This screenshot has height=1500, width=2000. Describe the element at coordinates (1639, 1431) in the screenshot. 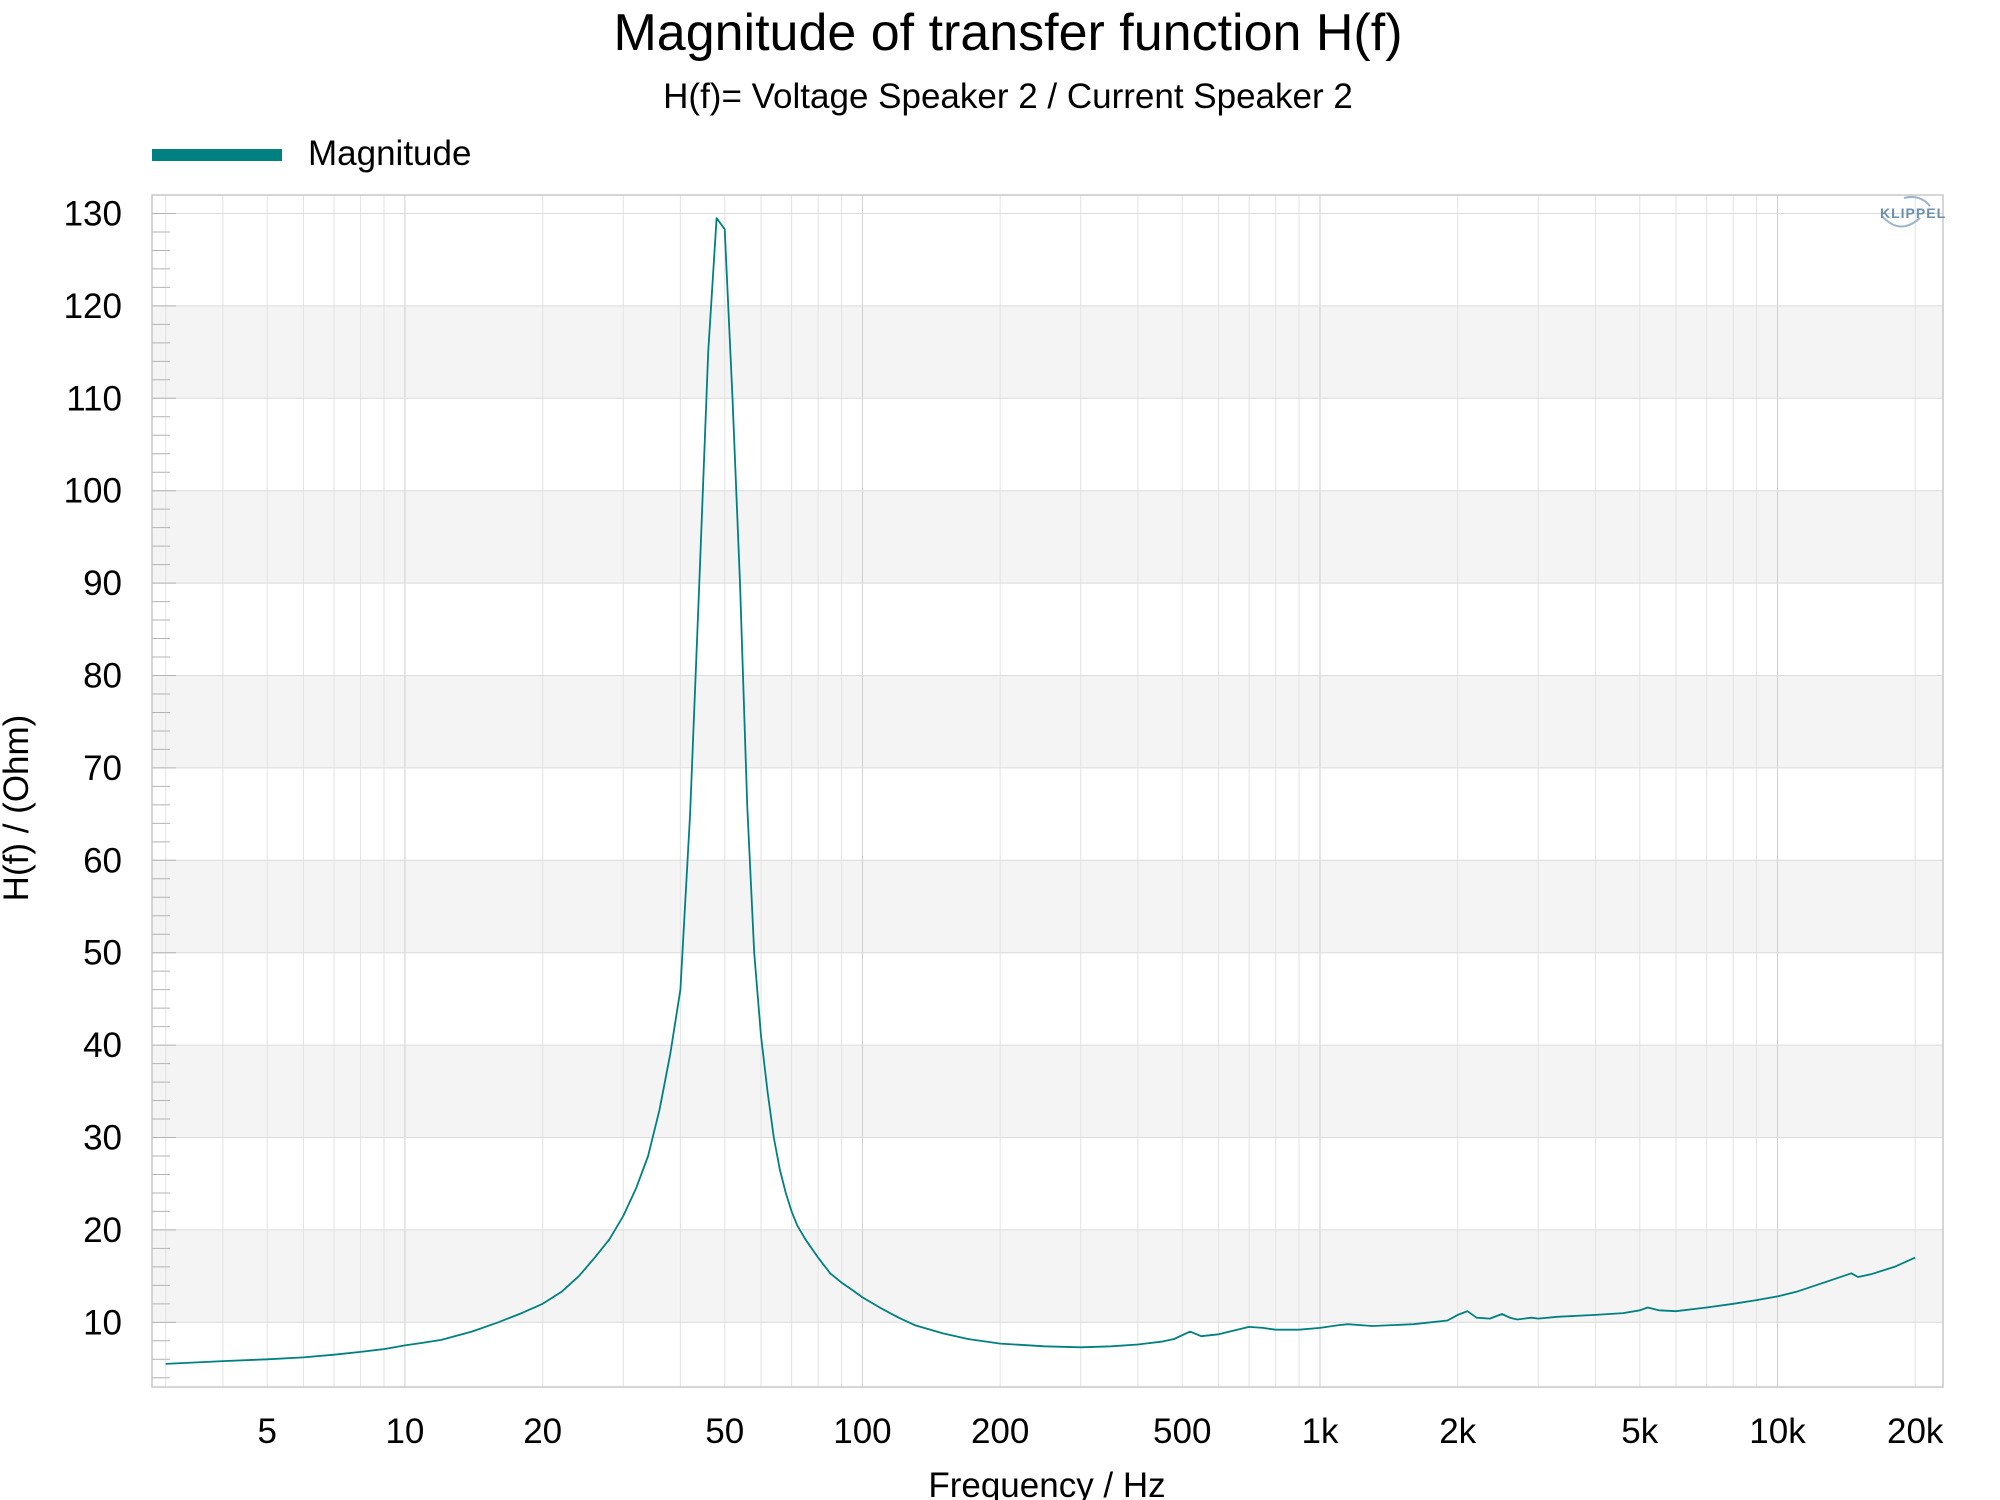

I see `x-tick-label: 5k` at that location.